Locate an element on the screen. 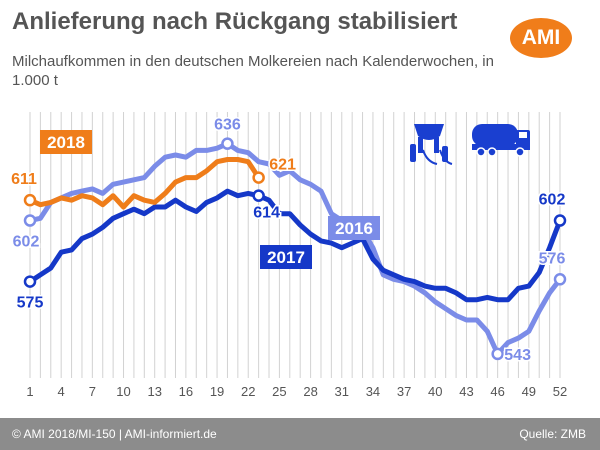 The height and width of the screenshot is (450, 600). x-tick-label: 16 is located at coordinates (186, 391).